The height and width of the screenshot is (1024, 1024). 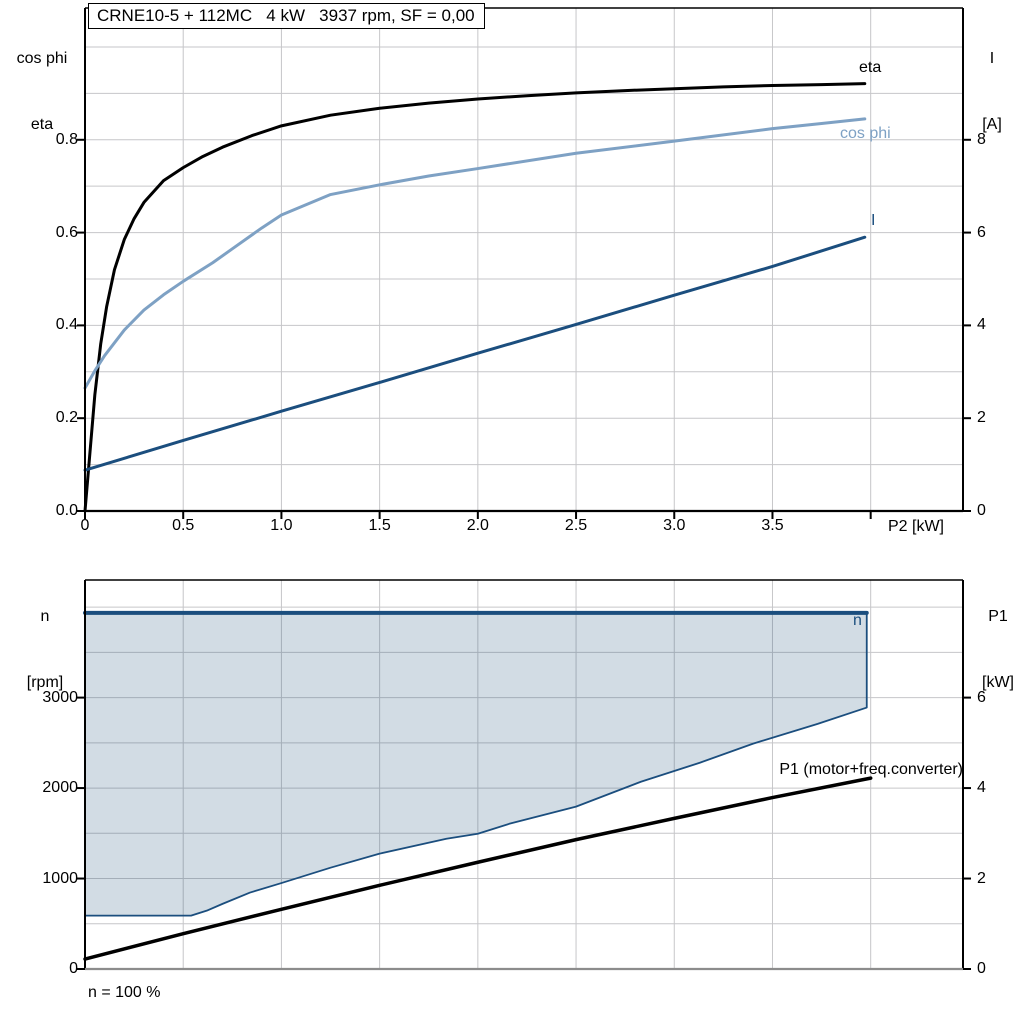 What do you see at coordinates (379, 525) in the screenshot?
I see `top-x-tick-label: 1.5` at bounding box center [379, 525].